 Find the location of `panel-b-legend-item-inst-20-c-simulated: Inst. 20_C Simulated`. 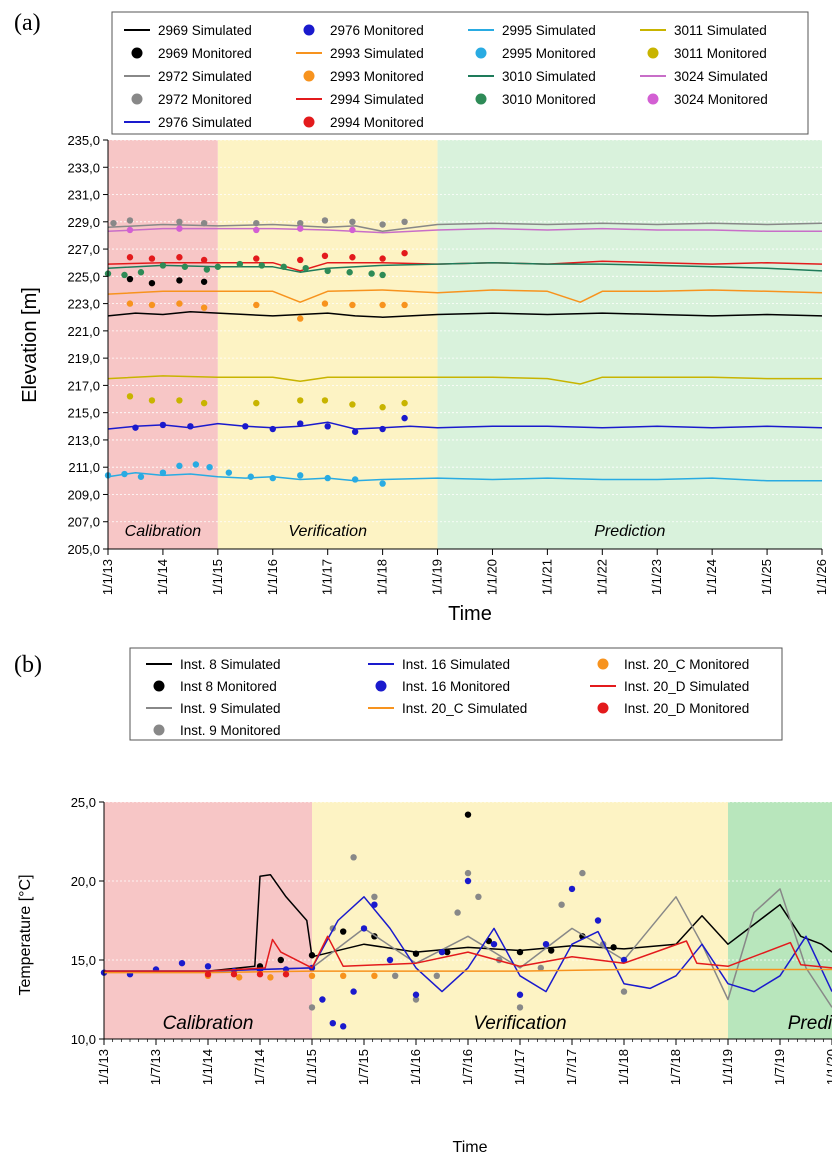

panel-b-legend-item-inst-20-c-simulated: Inst. 20_C Simulated is located at coordinates (447, 708).